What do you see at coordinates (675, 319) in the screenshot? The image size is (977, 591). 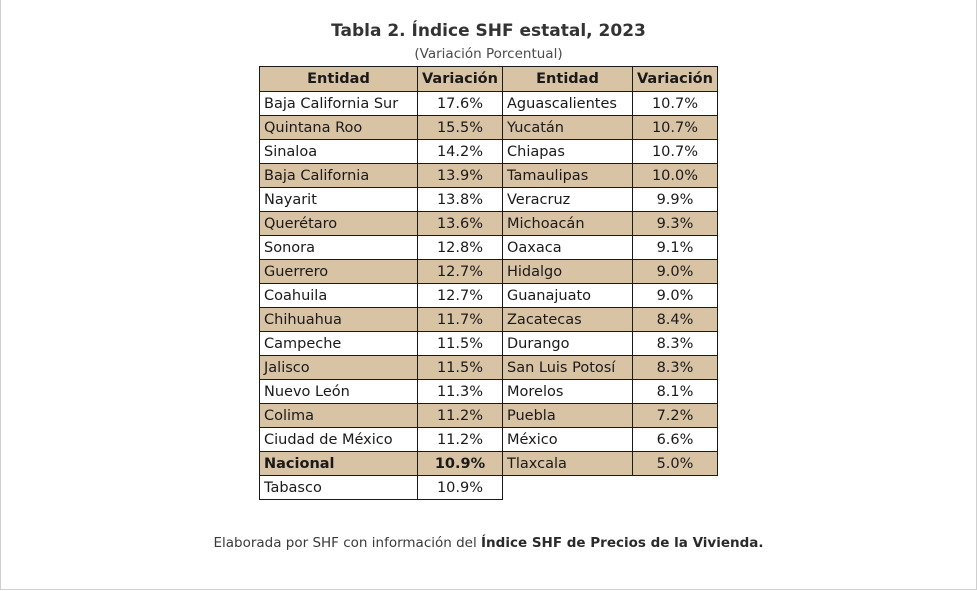 I see `variacion-cell: 8.4%` at bounding box center [675, 319].